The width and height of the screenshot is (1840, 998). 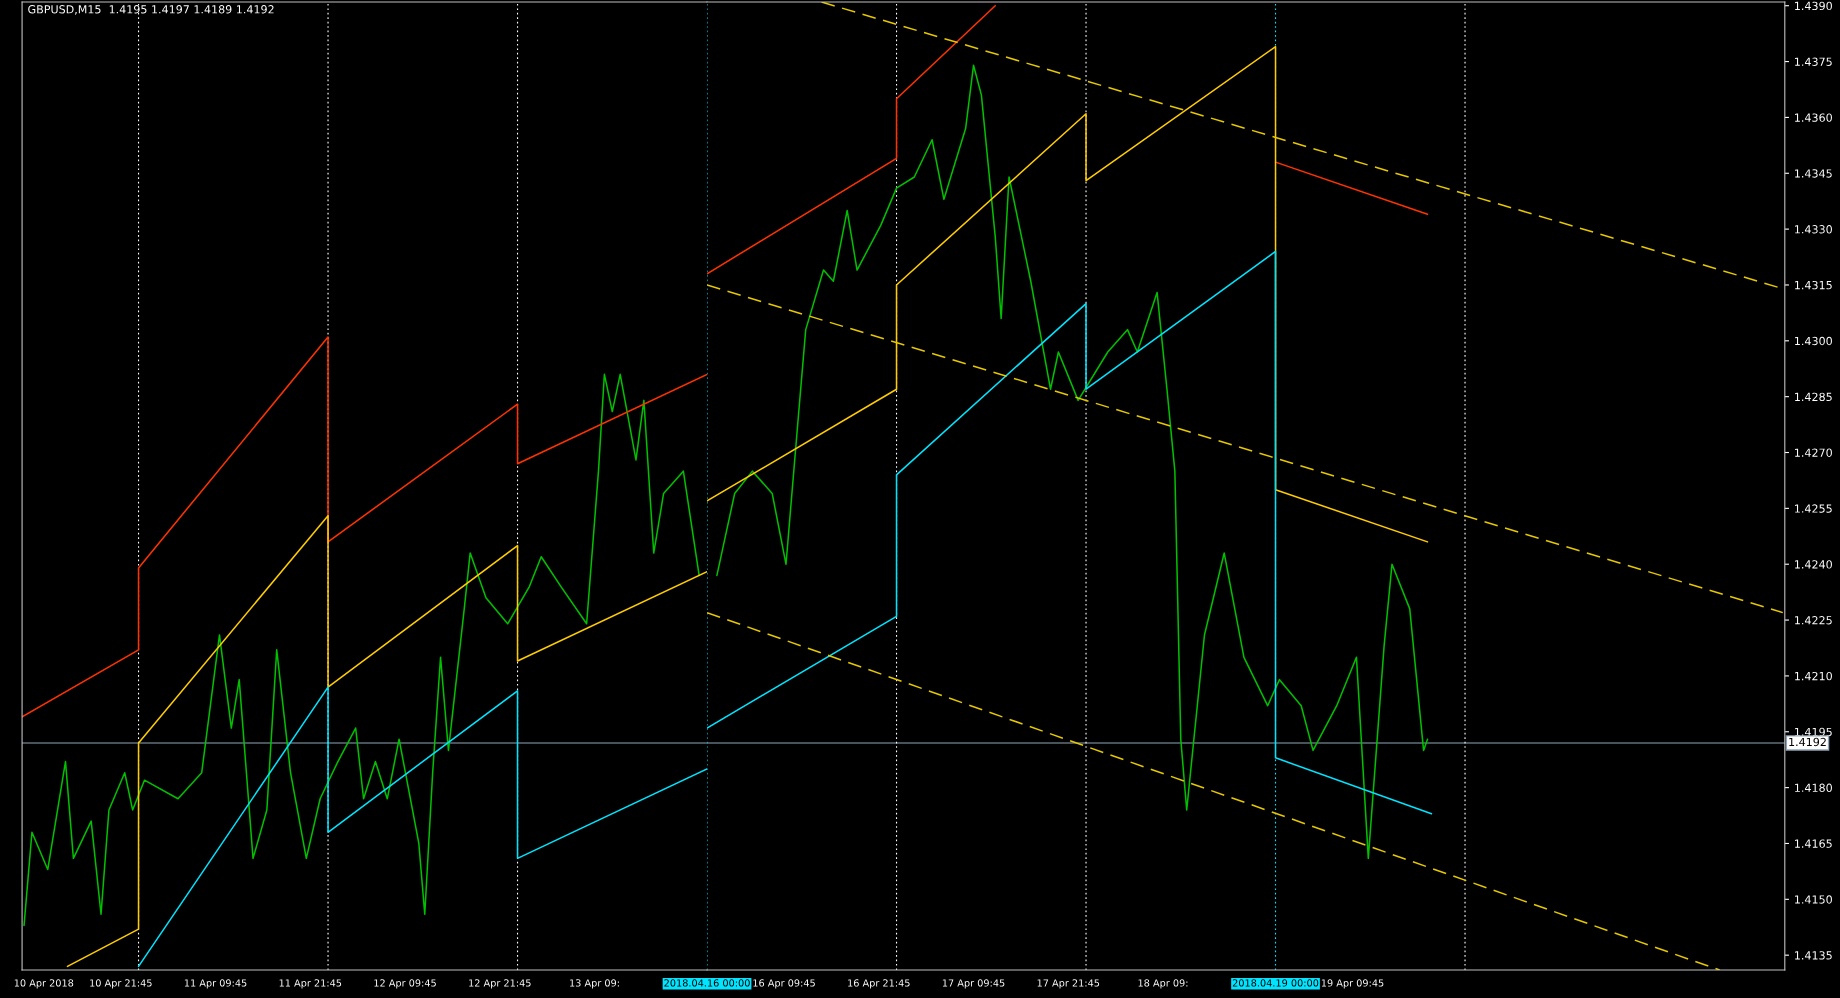 What do you see at coordinates (1275, 983) in the screenshot?
I see `x-tick-label: 2018.04.19 00:00` at bounding box center [1275, 983].